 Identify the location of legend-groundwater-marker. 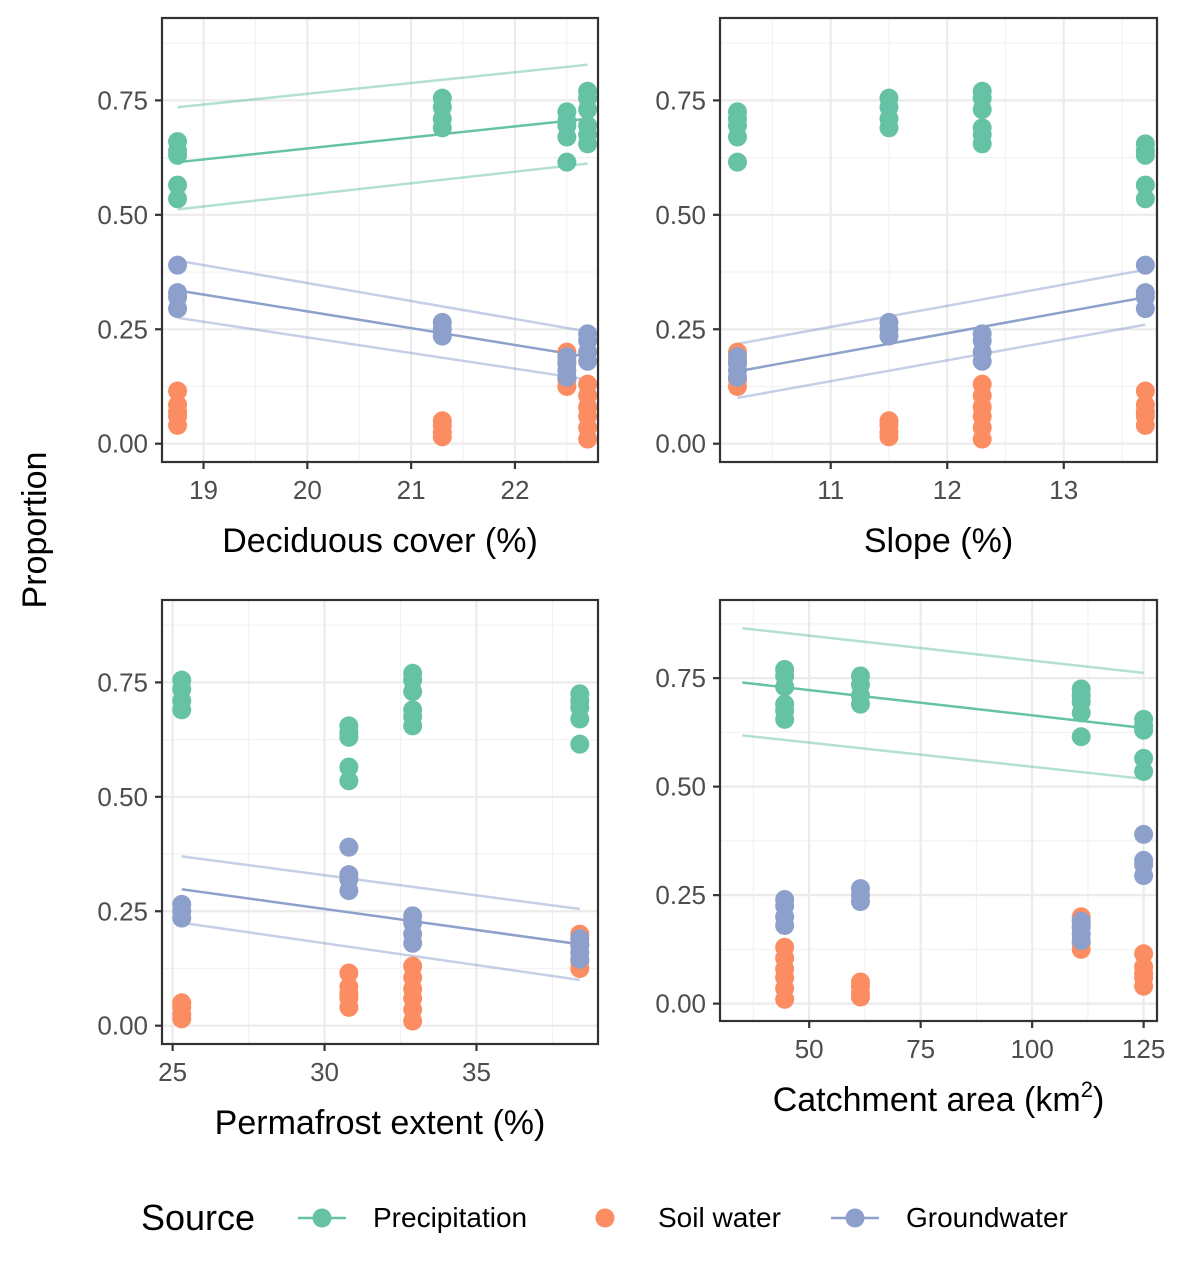
(855, 1218).